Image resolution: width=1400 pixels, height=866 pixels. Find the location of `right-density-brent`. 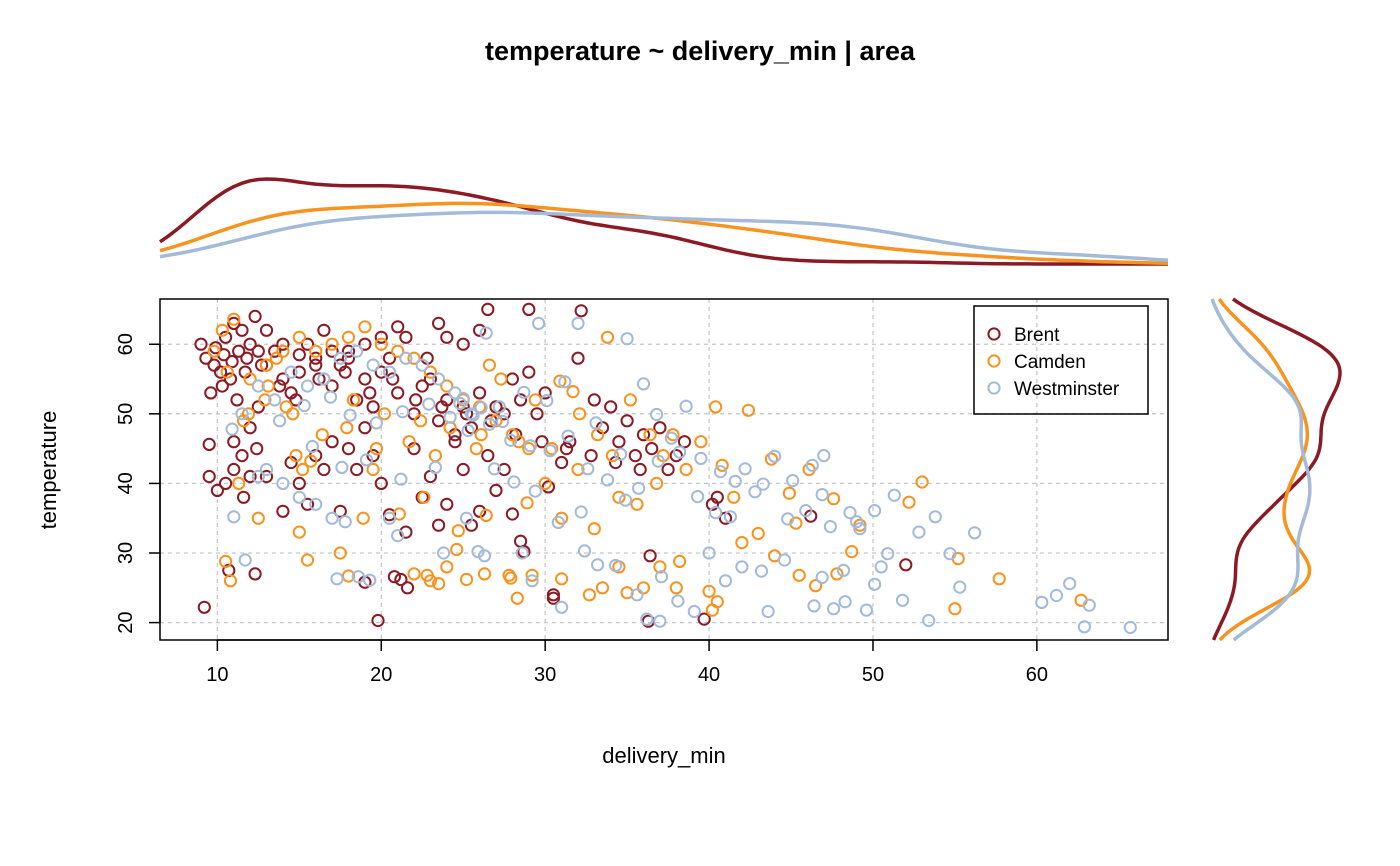

right-density-brent is located at coordinates (1276, 469).